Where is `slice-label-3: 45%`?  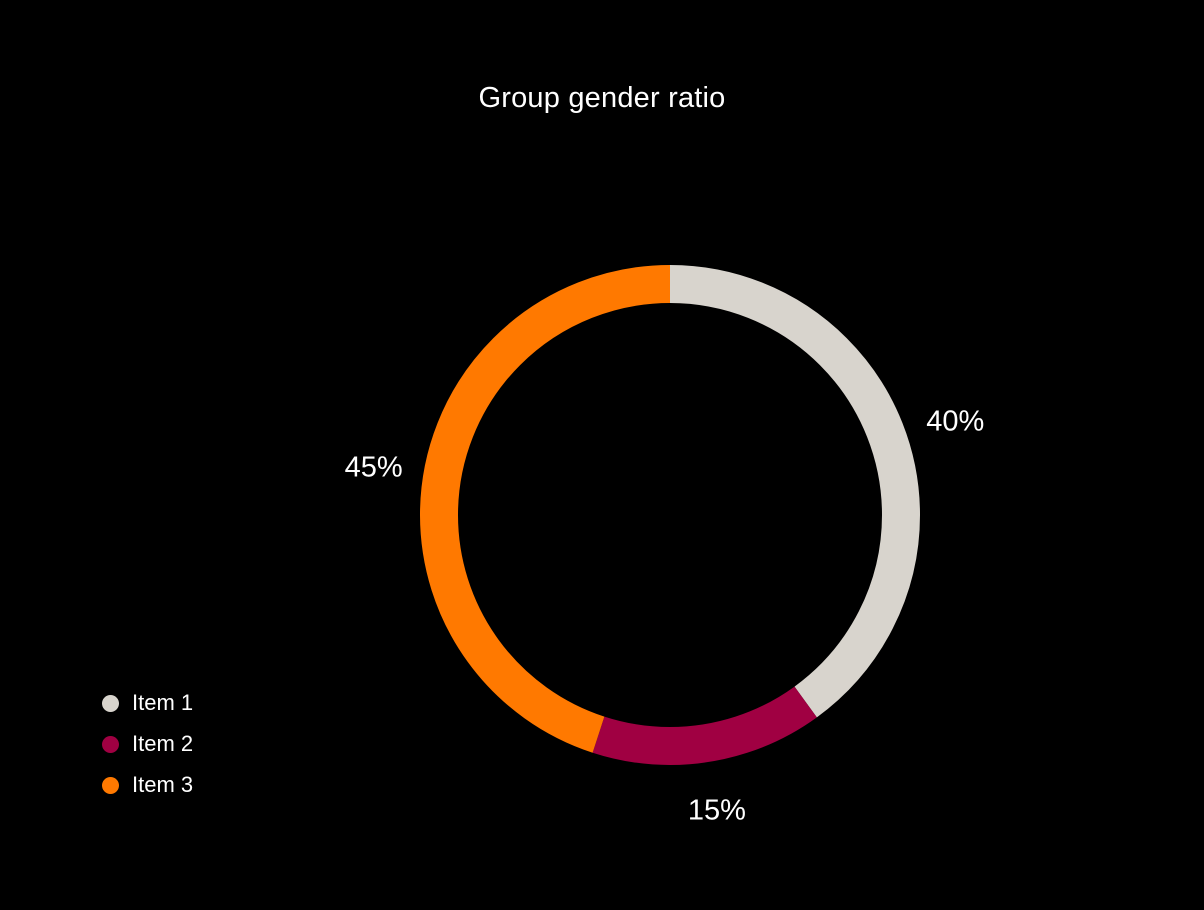
slice-label-3: 45% is located at coordinates (373, 467).